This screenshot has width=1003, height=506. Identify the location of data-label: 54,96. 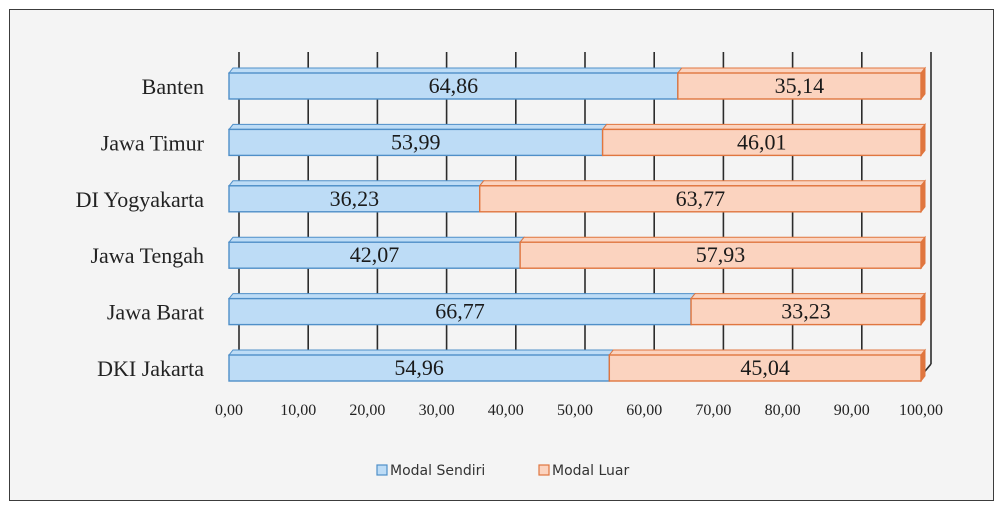
(419, 367).